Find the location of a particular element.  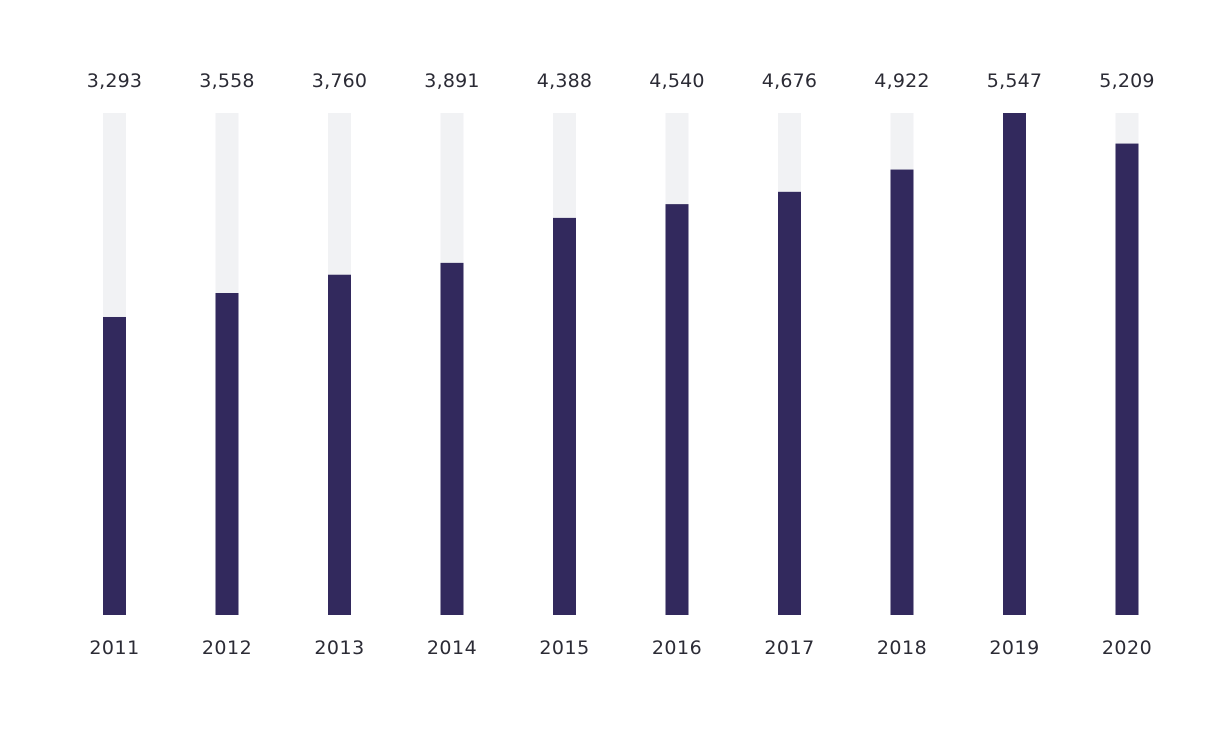

x-tick-label-2014: 2014 is located at coordinates (452, 648).